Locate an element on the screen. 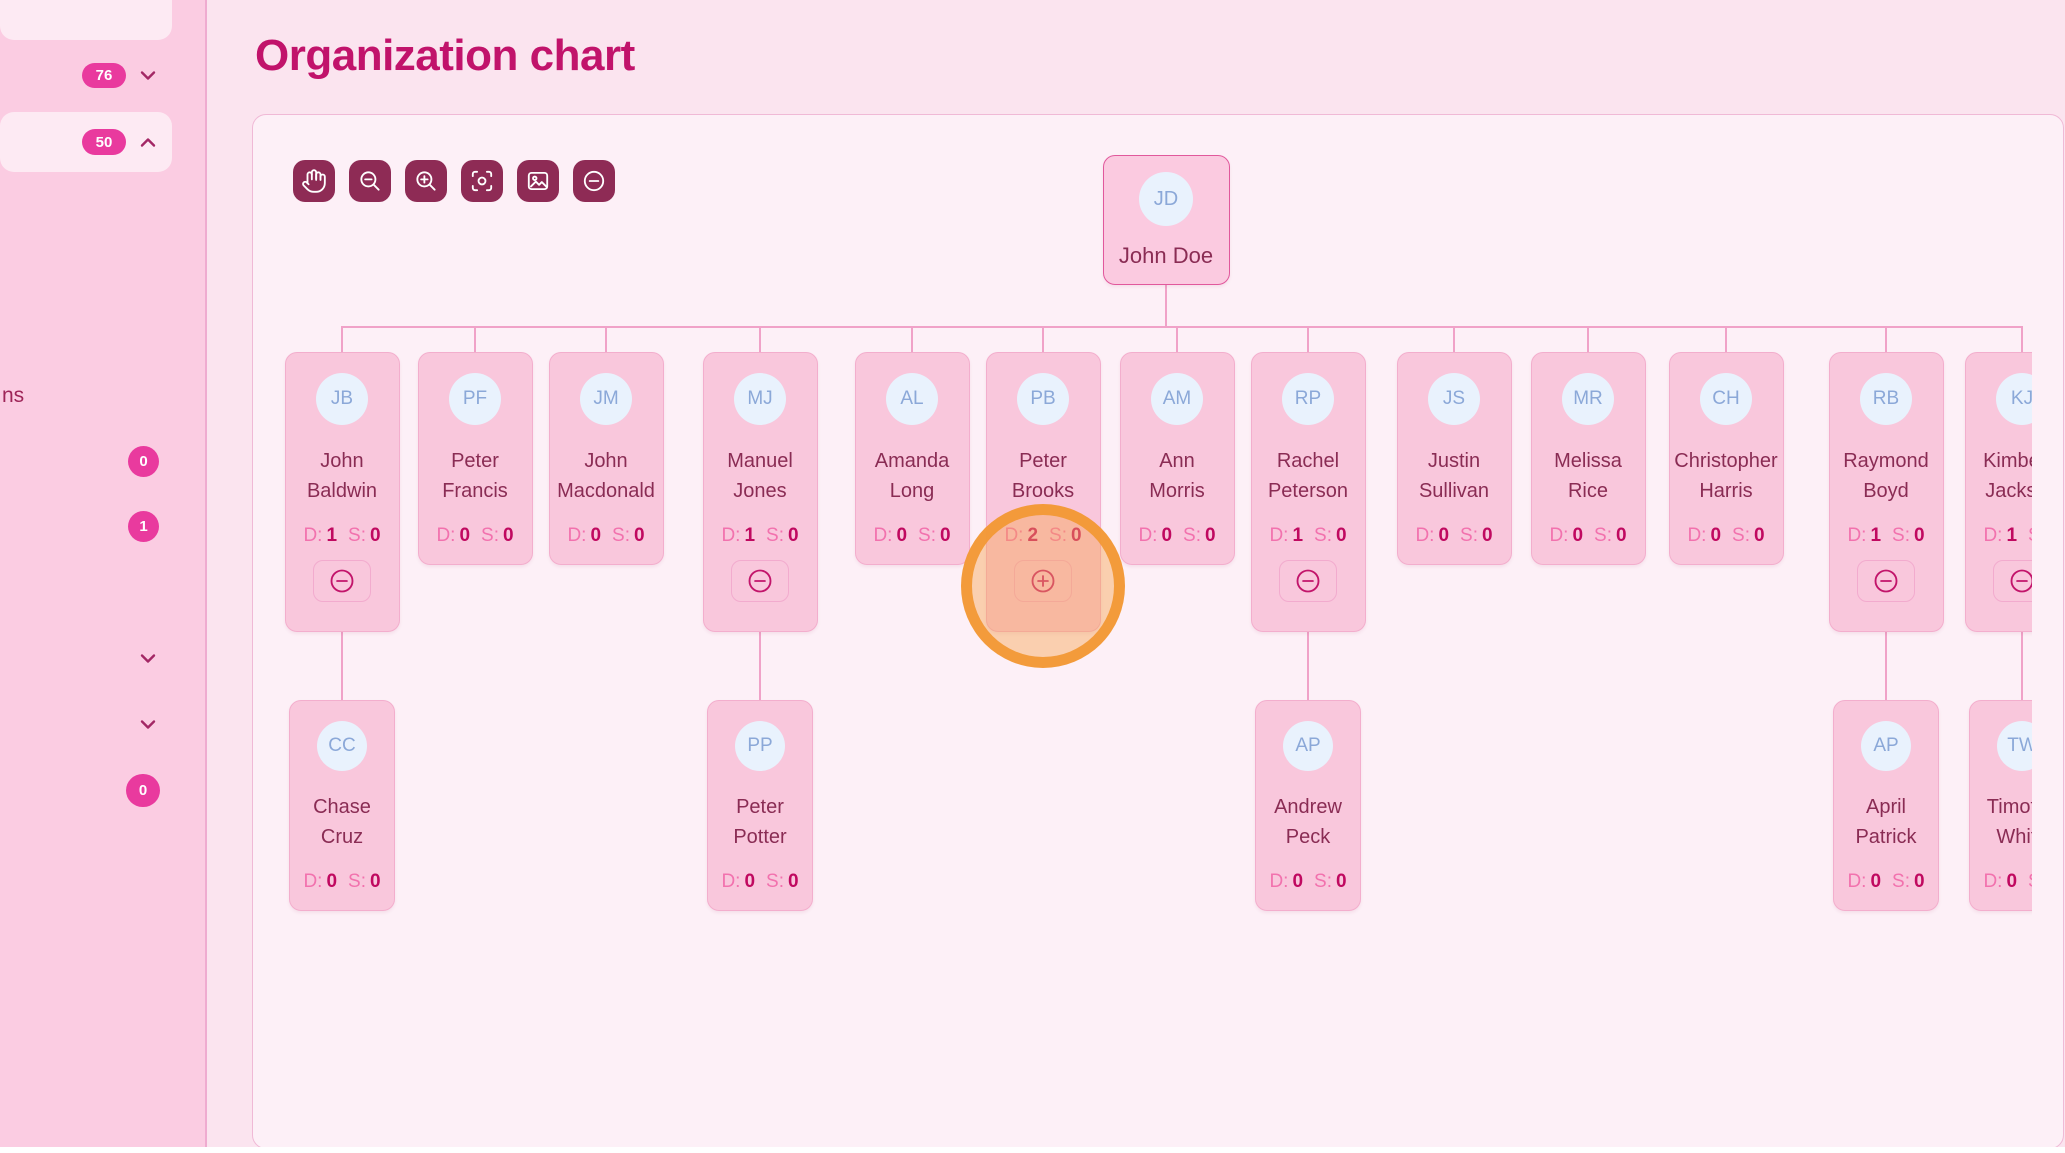 Image resolution: width=2065 pixels, height=1153 pixels. org-node: CC Chase Cruz D: 0 S: 0 is located at coordinates (342, 805).